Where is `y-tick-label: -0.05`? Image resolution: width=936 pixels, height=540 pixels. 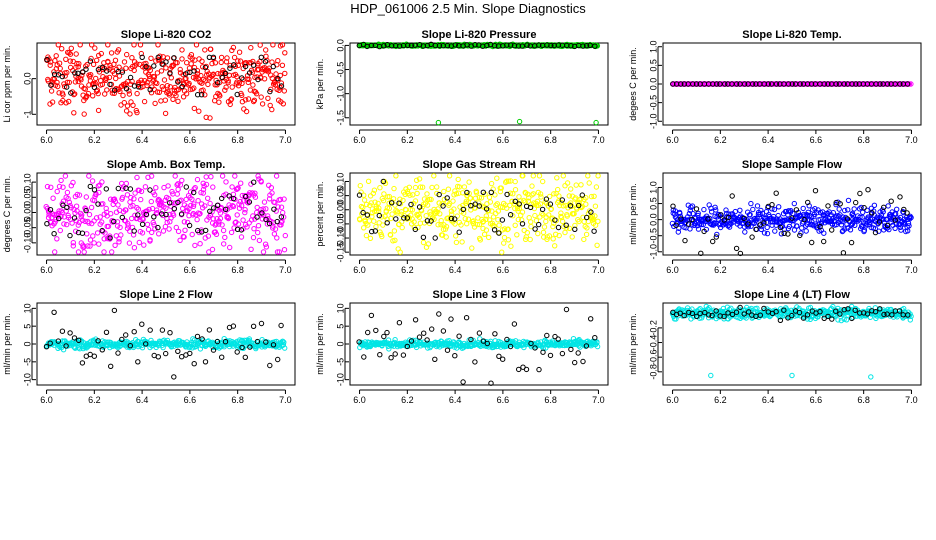 y-tick-label: -0.05 is located at coordinates (340, 224).